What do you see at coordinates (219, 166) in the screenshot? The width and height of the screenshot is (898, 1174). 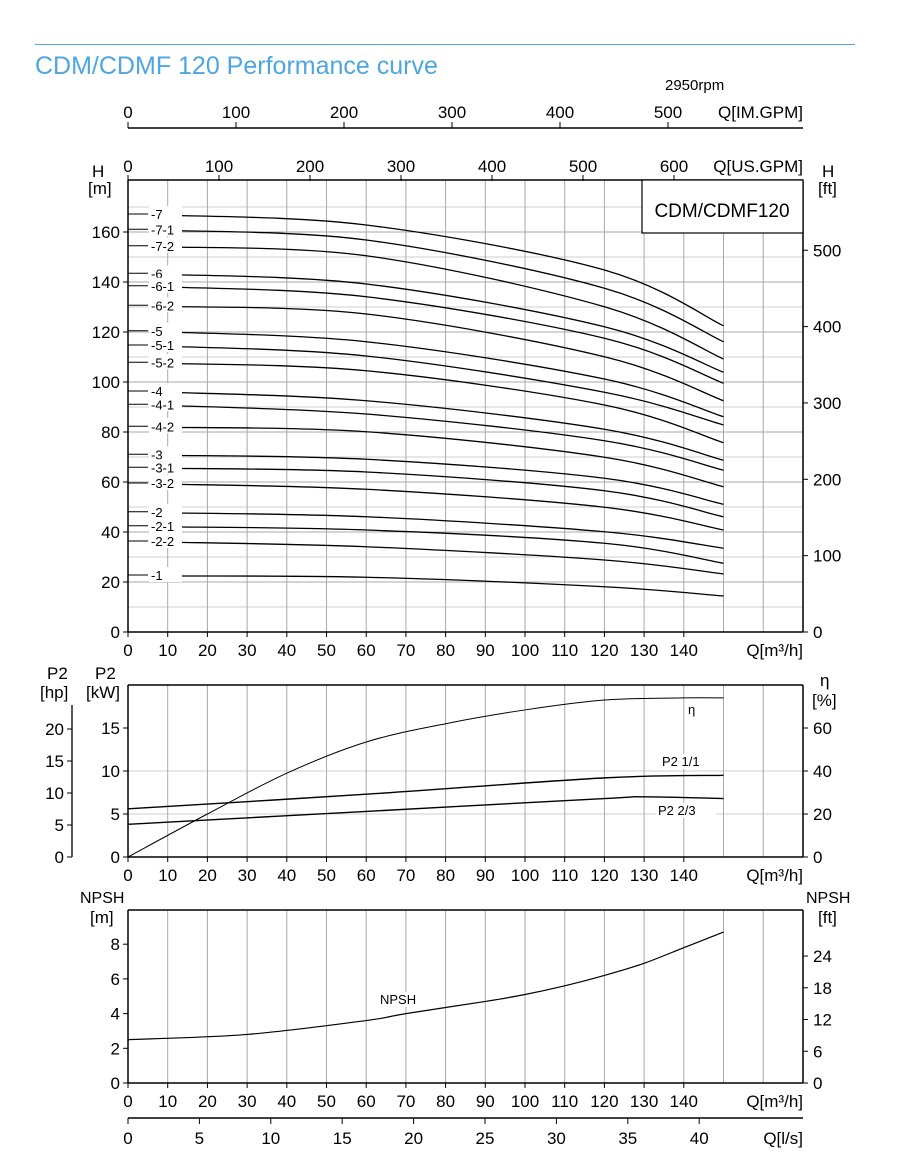 I see `us-gpm-tick-label: 100` at bounding box center [219, 166].